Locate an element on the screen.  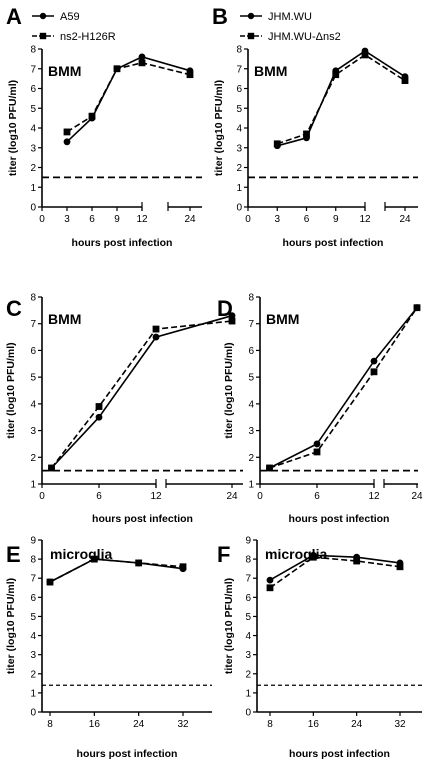
legend-entry-label: A59 is located at coordinates (70, 17).